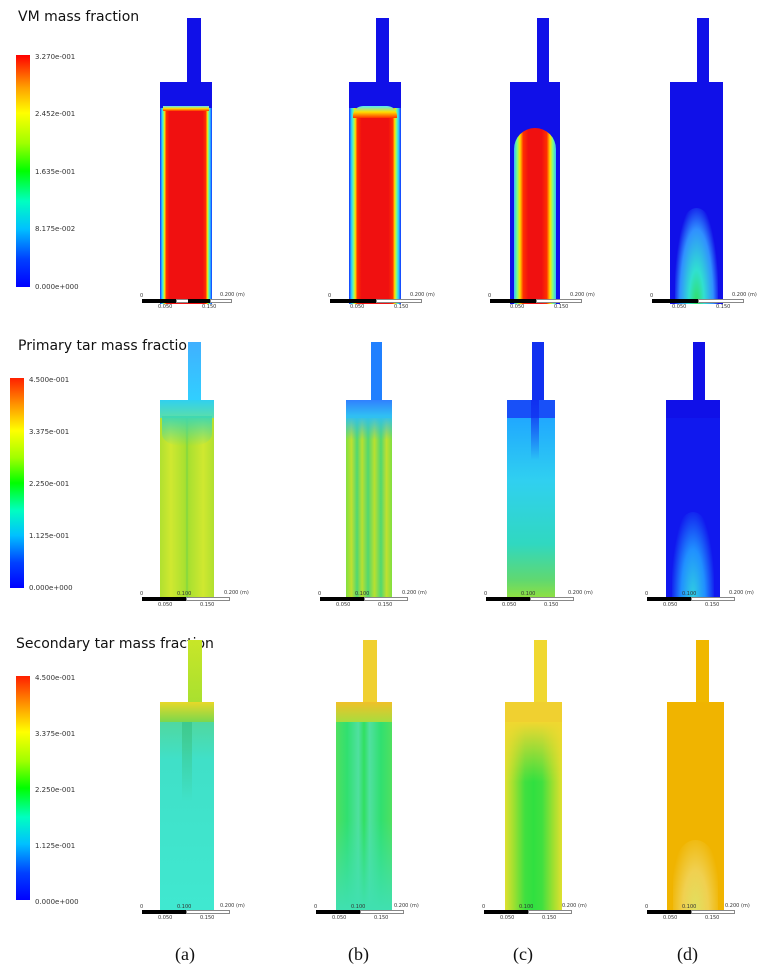  What do you see at coordinates (55, 229) in the screenshot?
I see `legend-tick: 8.175e-002` at bounding box center [55, 229].